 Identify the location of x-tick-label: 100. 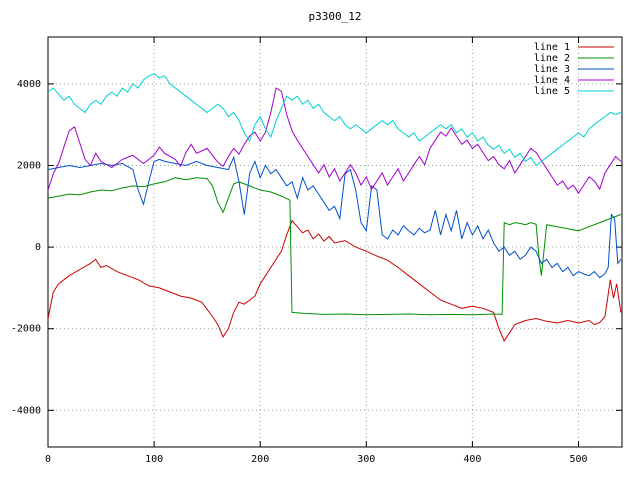
(154, 459).